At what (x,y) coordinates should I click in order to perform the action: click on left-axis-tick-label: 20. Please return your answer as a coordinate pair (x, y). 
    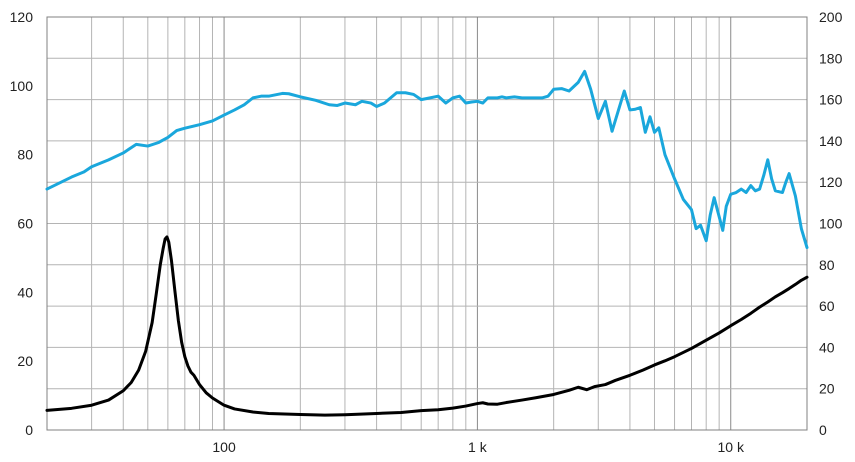
    Looking at the image, I should click on (25, 361).